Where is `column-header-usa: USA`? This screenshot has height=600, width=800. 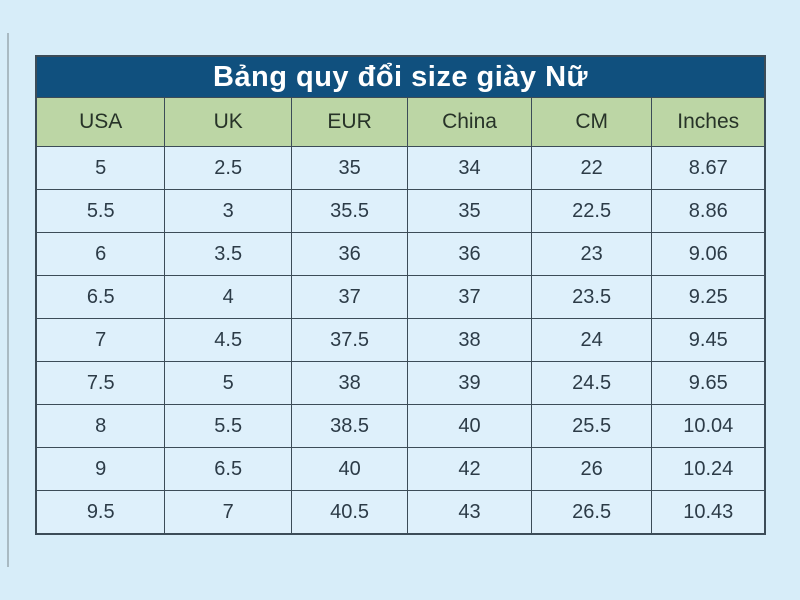
column-header-usa: USA is located at coordinates (101, 122).